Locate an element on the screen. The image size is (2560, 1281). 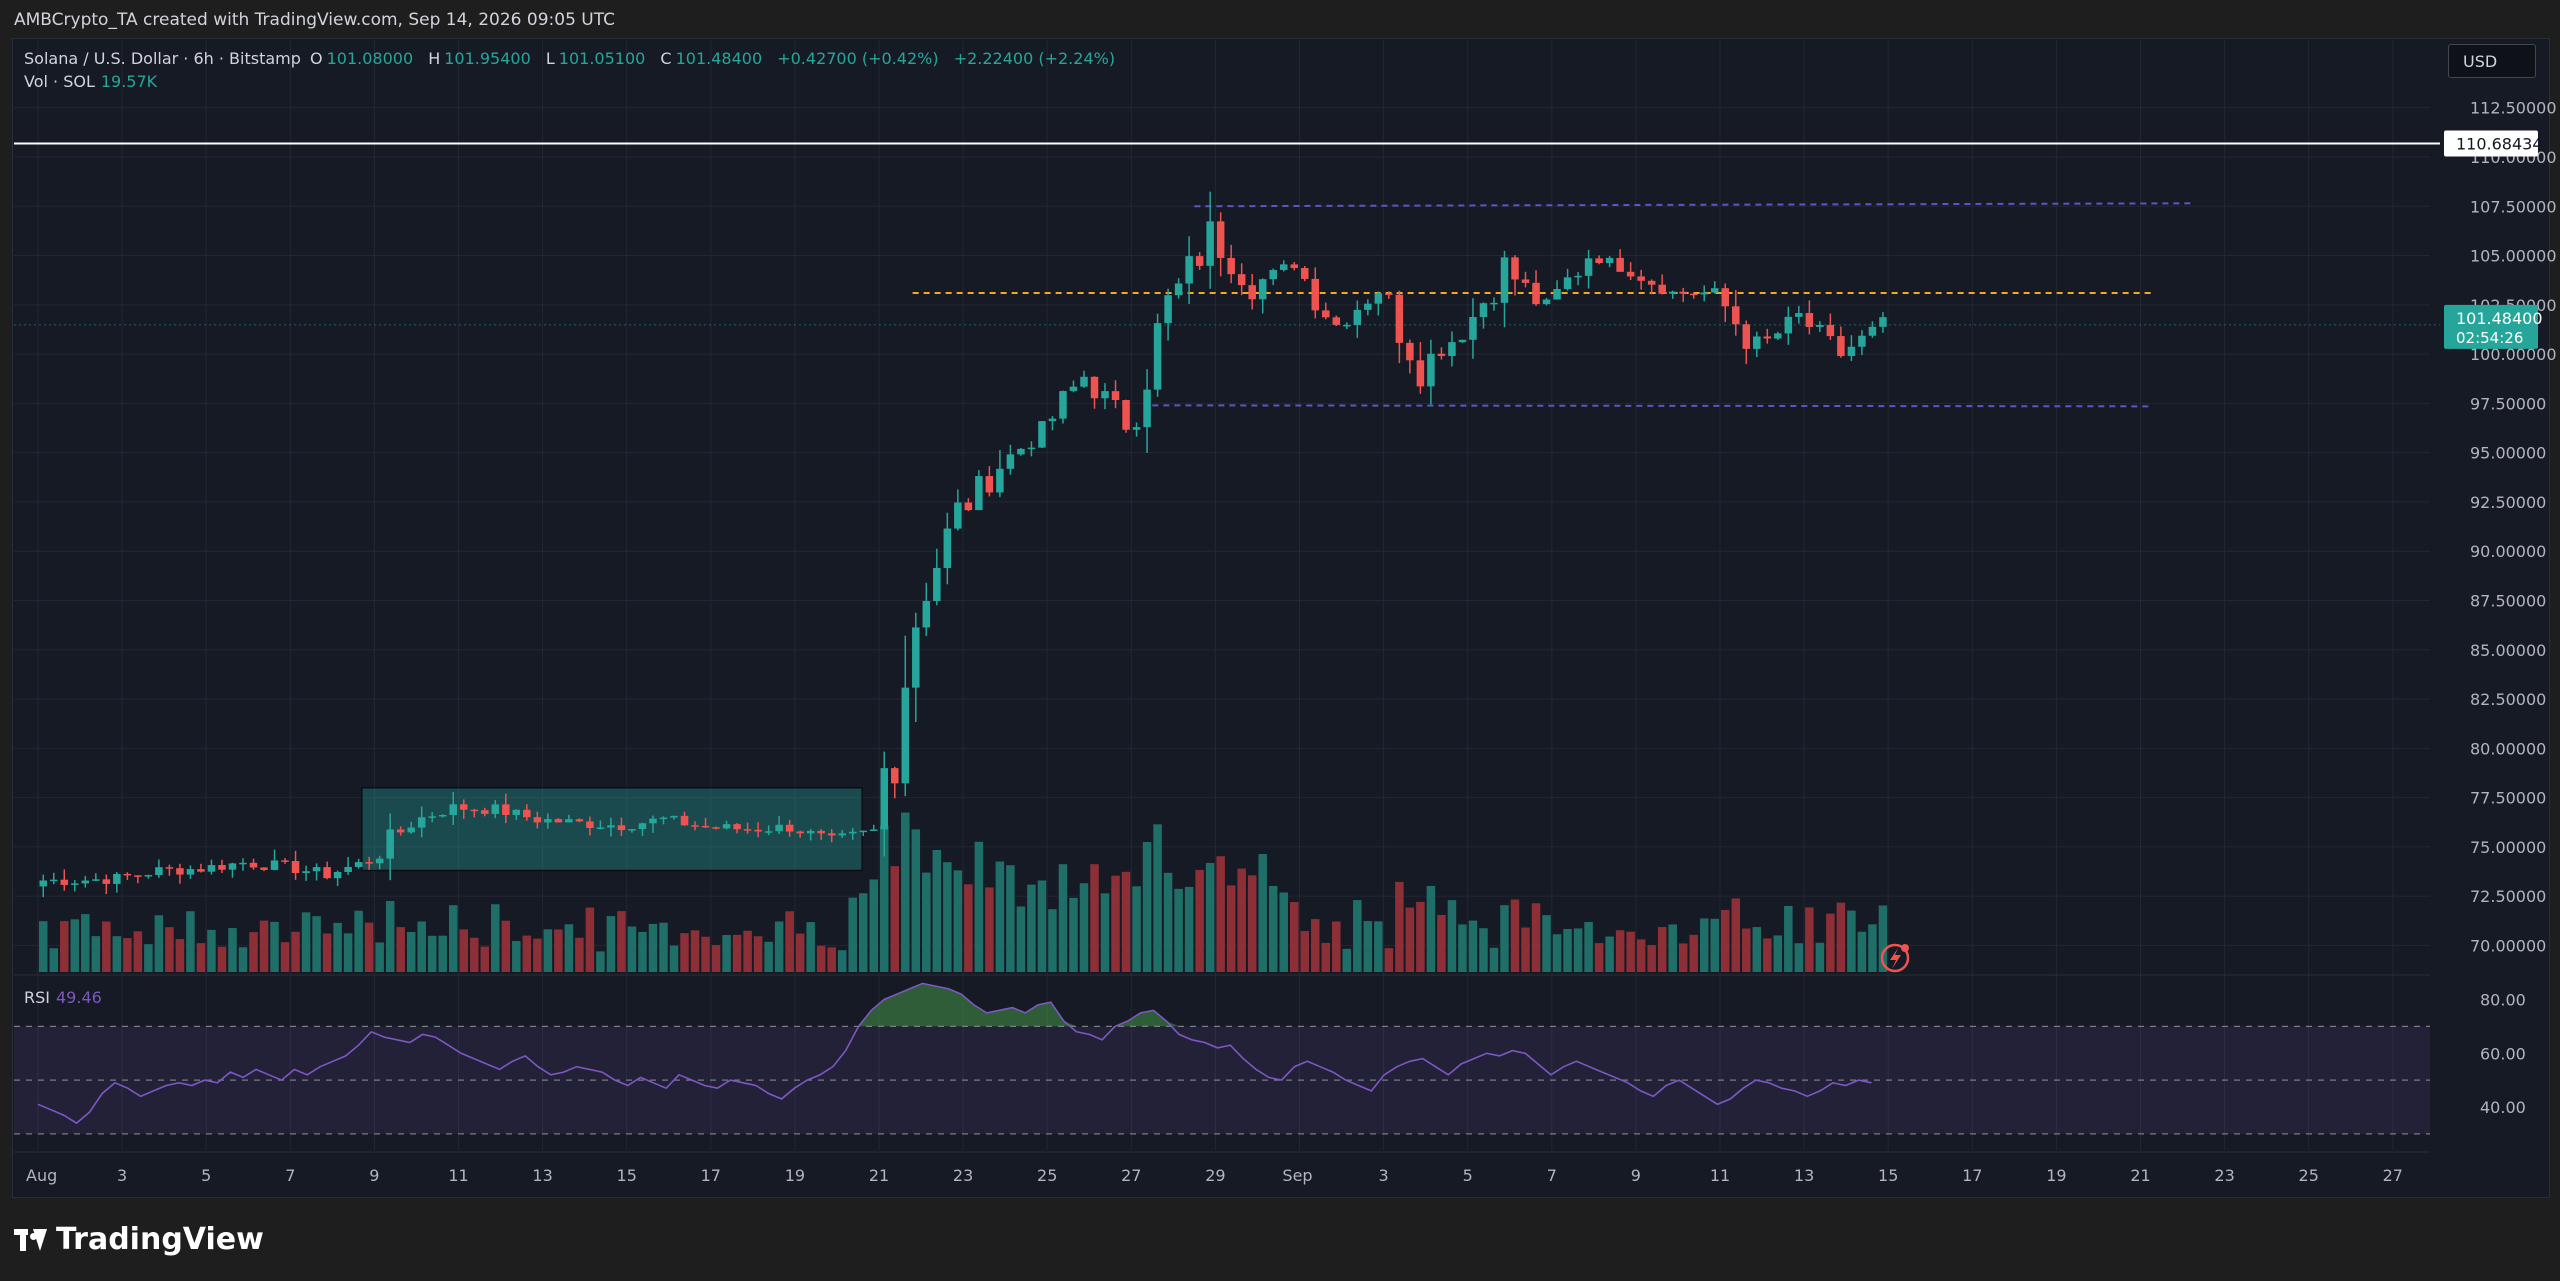
time-tick-label: 13 is located at coordinates (1804, 1175).